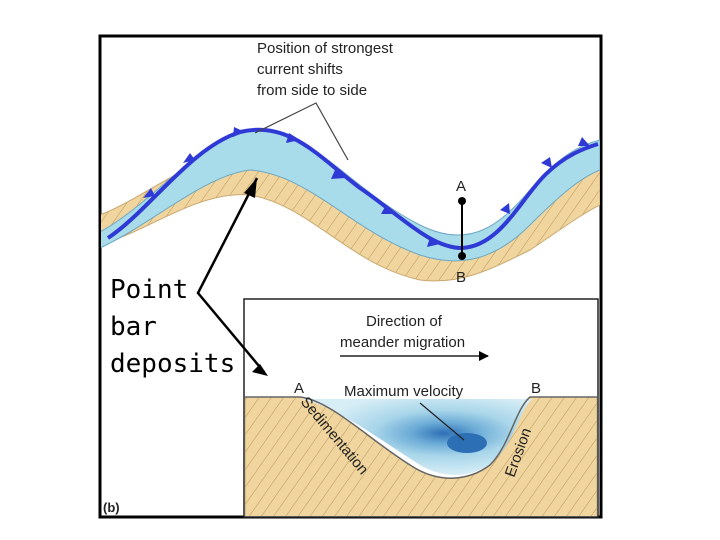  Describe the element at coordinates (133, 327) in the screenshot. I see `point-bar-line-2: bar` at that location.